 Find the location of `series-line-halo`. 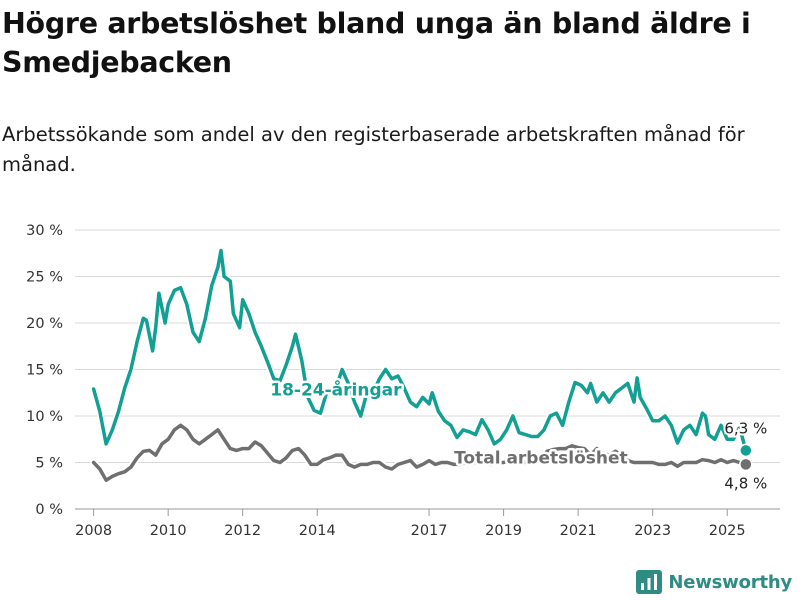

series-line-halo is located at coordinates (420, 452).